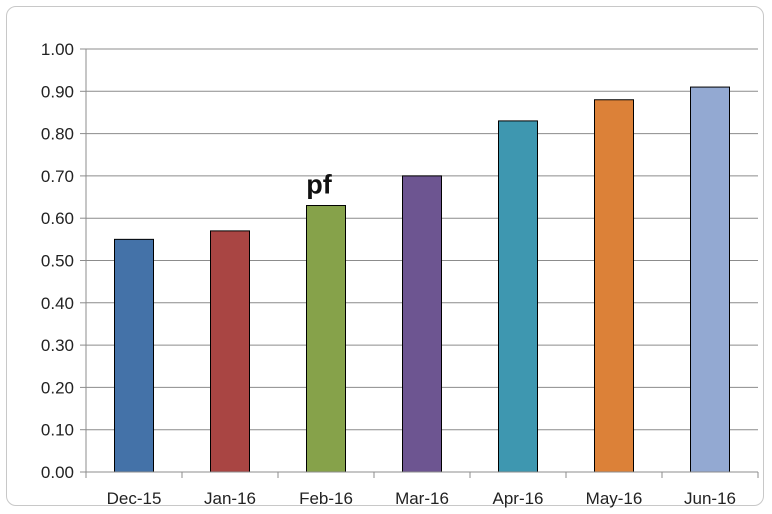 Image resolution: width=772 pixels, height=514 pixels. Describe the element at coordinates (57, 176) in the screenshot. I see `y-tick-label: 0.70` at that location.